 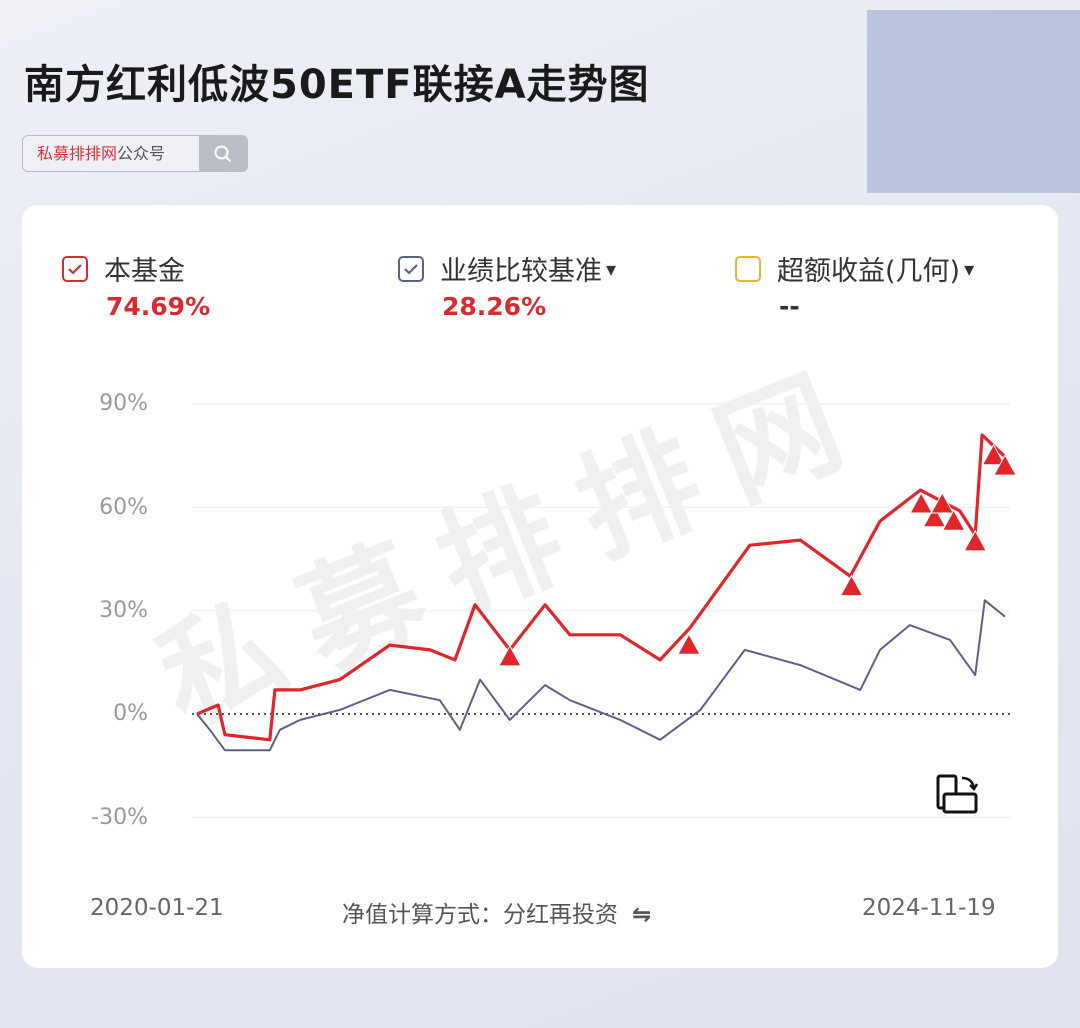 I want to click on checkbox-fund, so click(x=75, y=268).